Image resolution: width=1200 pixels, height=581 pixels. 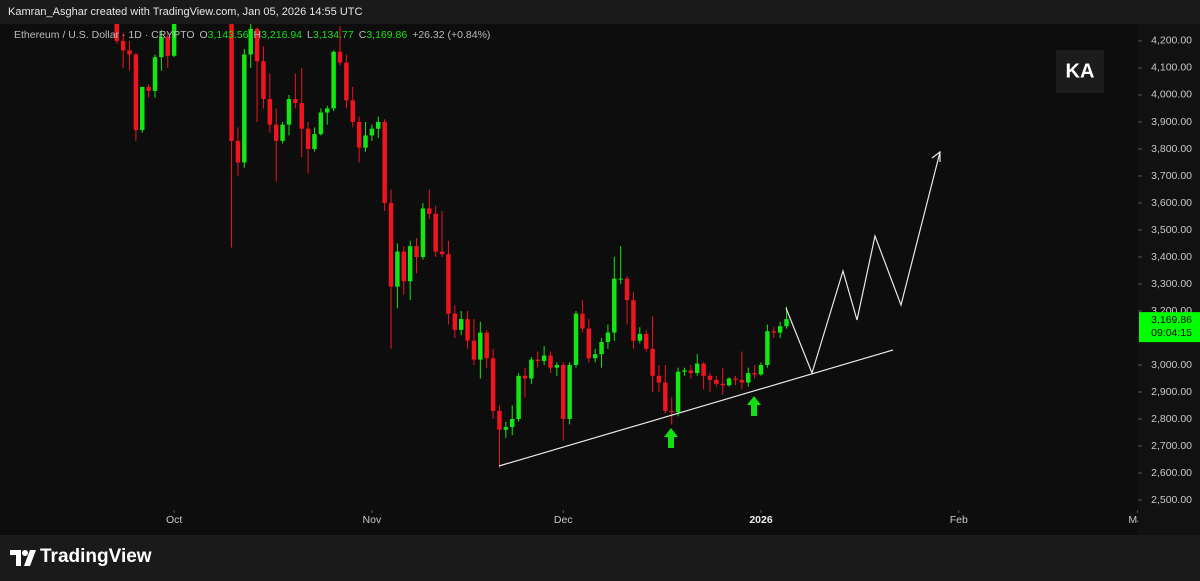 I want to click on y-tick-label: 4,100.00, so click(x=1171, y=68).